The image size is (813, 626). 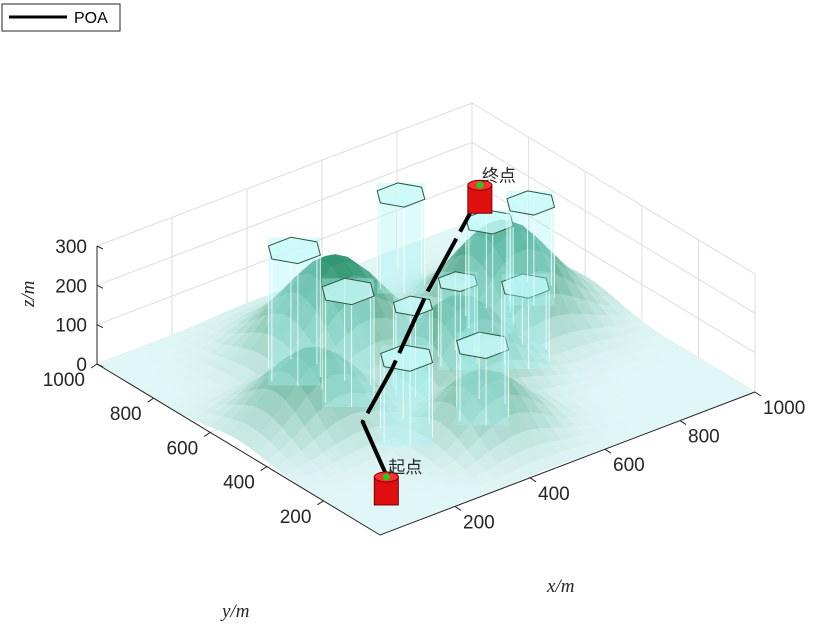 I want to click on z-tick-label: 100, so click(x=71, y=326).